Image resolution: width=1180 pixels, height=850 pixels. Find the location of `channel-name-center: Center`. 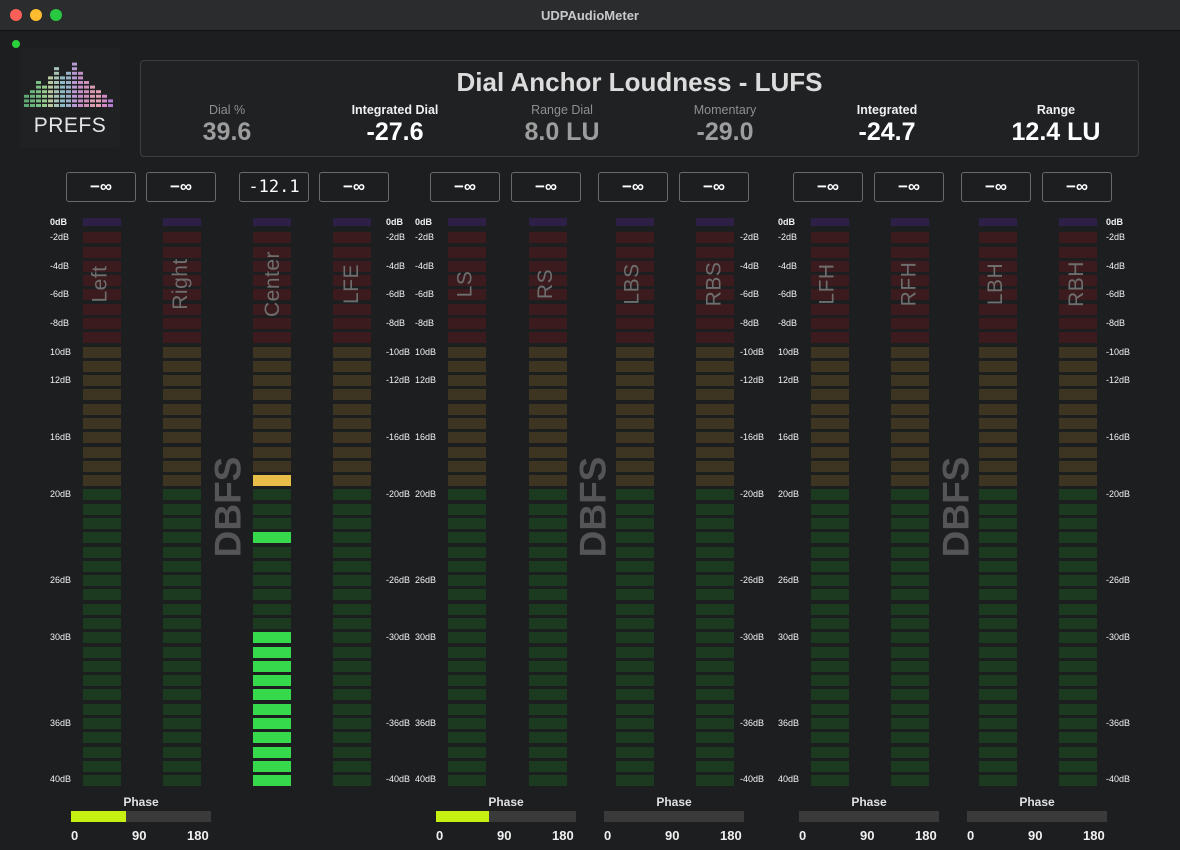

channel-name-center: Center is located at coordinates (273, 284).